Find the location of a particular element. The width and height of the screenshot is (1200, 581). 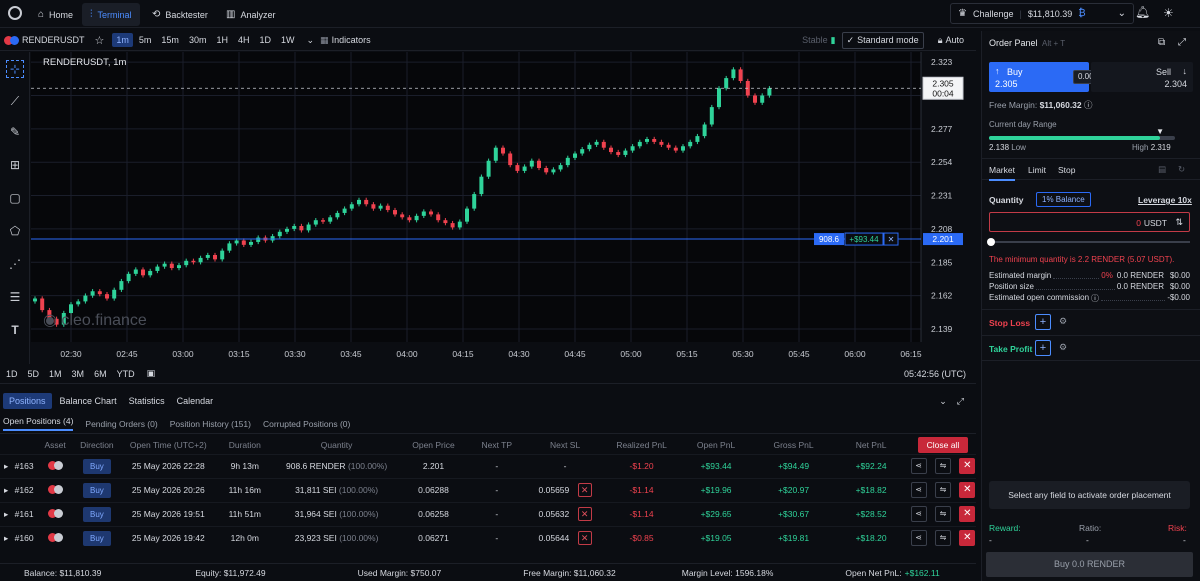

tf-5m: 5m is located at coordinates (145, 40).